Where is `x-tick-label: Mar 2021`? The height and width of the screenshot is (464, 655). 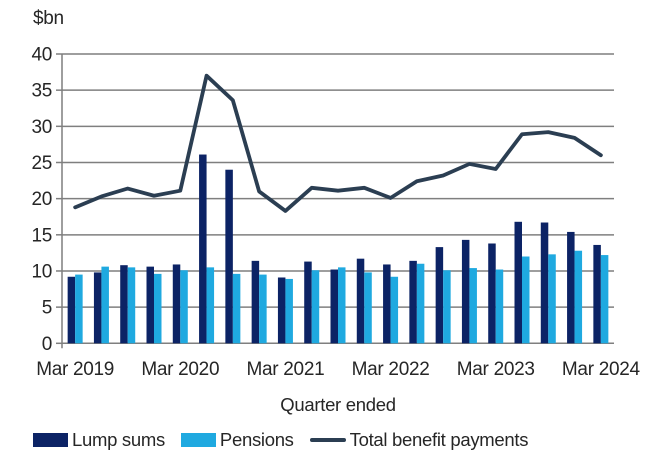 x-tick-label: Mar 2021 is located at coordinates (285, 369).